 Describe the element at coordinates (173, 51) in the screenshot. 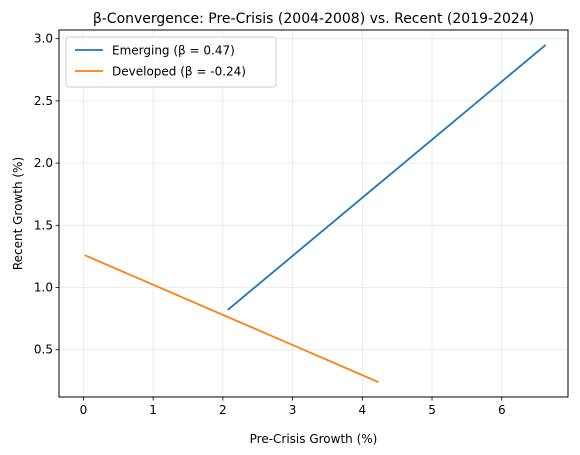

I see `legend-label: Emerging (β = 0.47)` at that location.